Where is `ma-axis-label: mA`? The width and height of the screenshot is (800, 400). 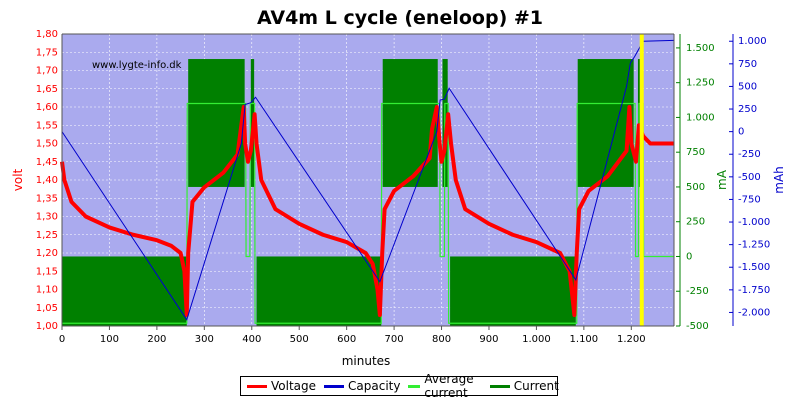
ma-axis-label: mA is located at coordinates (722, 179).